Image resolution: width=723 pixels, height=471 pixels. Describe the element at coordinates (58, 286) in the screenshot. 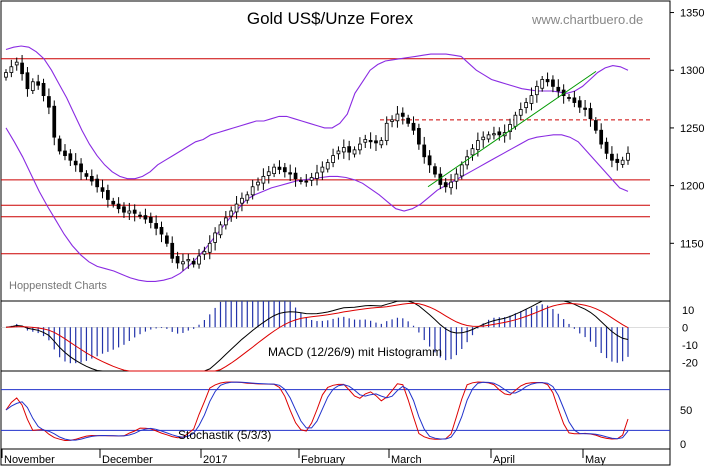

I see `watermark-label: Hoppenstedt Charts` at that location.